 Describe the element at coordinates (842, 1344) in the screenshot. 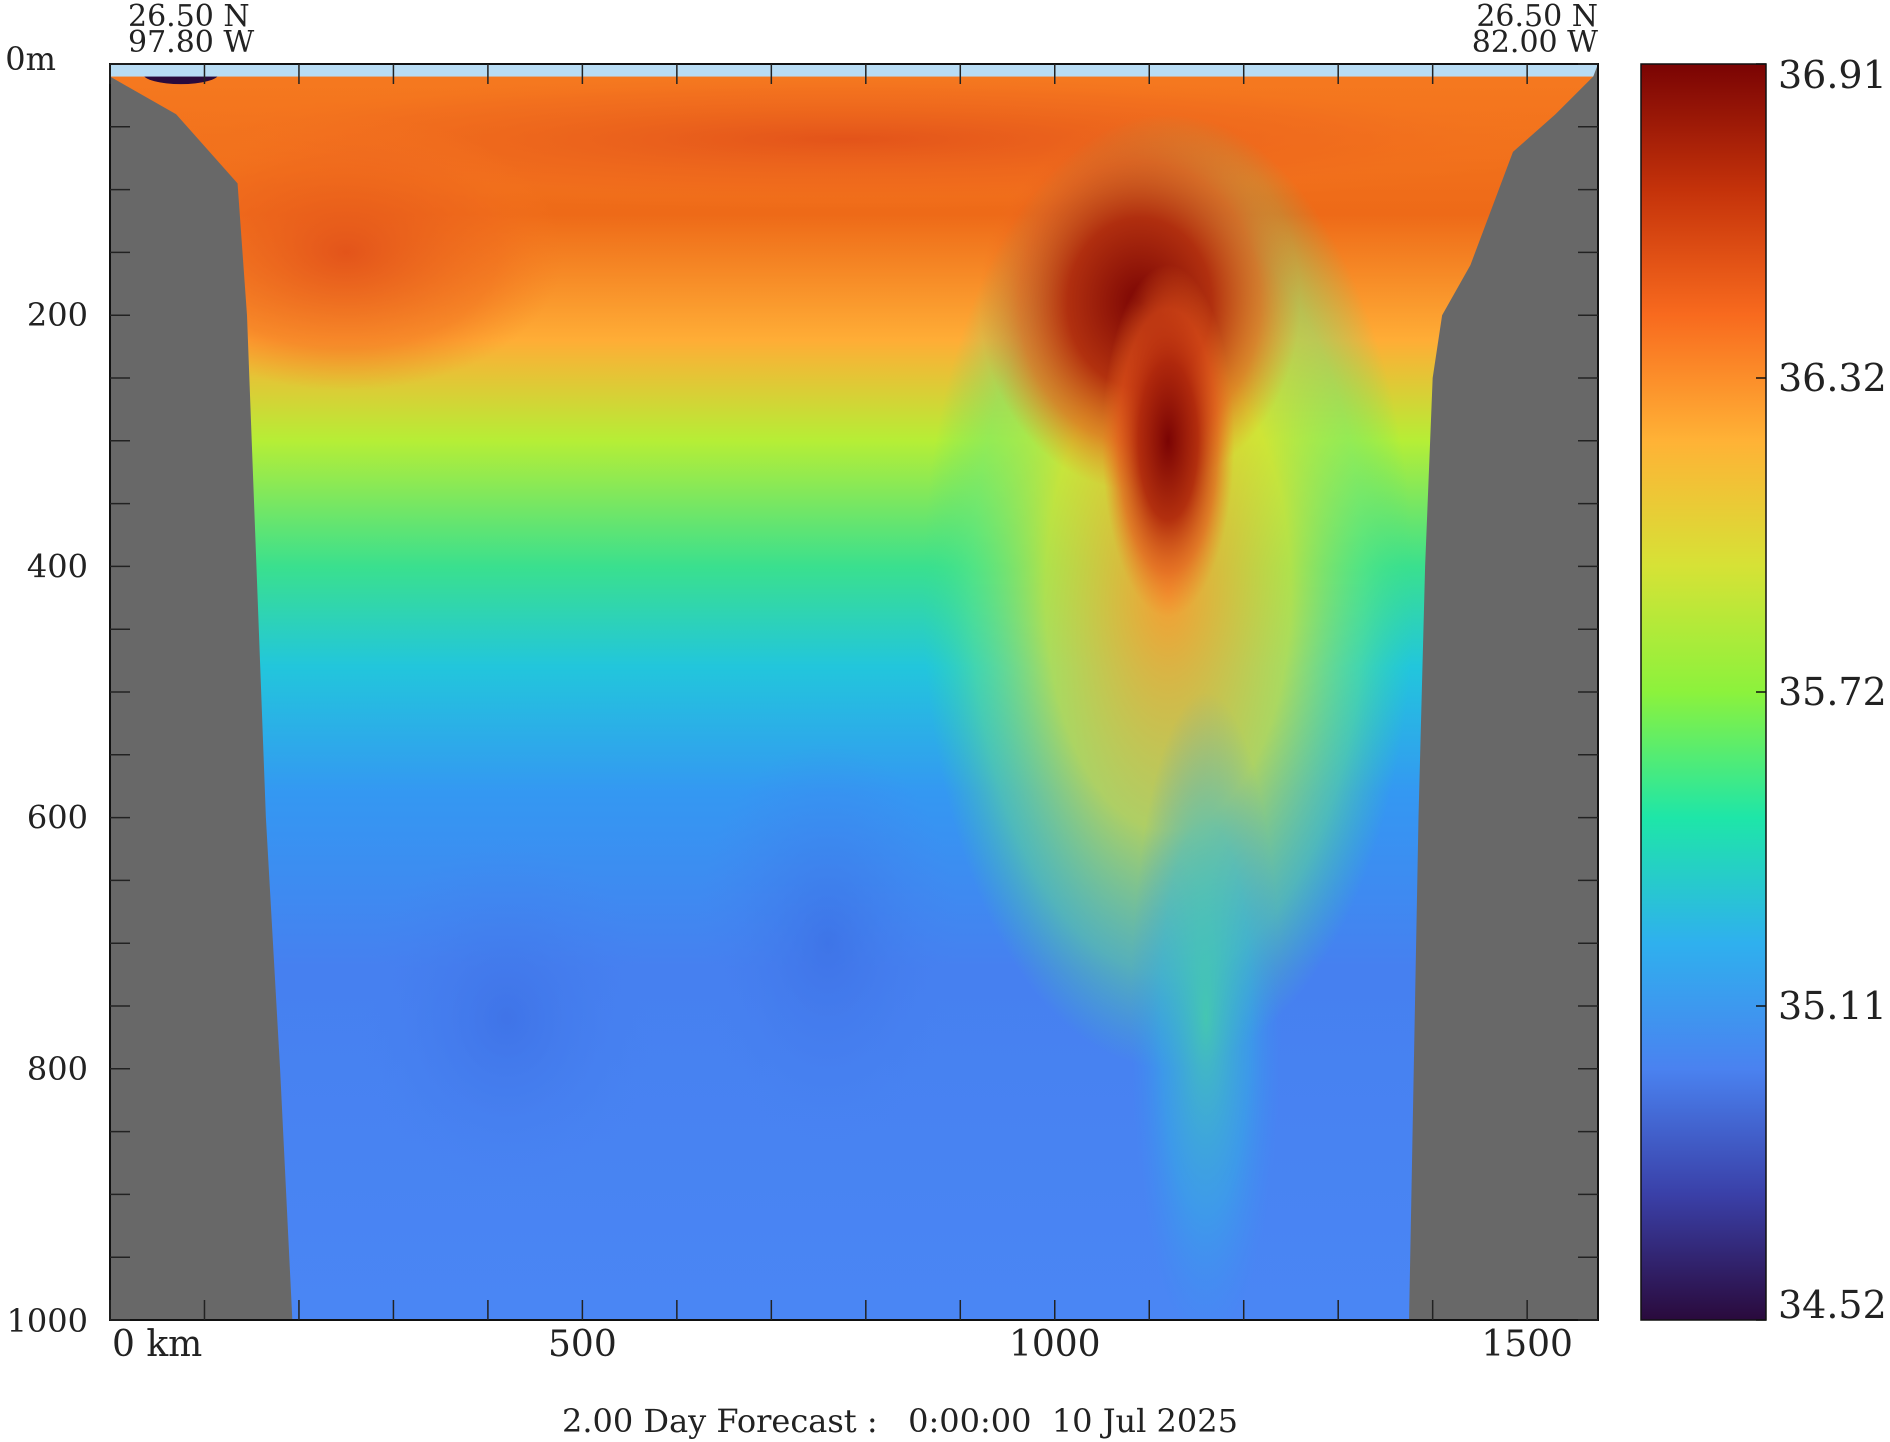

I see `x-axis: 0 km 500 1000 1500` at that location.